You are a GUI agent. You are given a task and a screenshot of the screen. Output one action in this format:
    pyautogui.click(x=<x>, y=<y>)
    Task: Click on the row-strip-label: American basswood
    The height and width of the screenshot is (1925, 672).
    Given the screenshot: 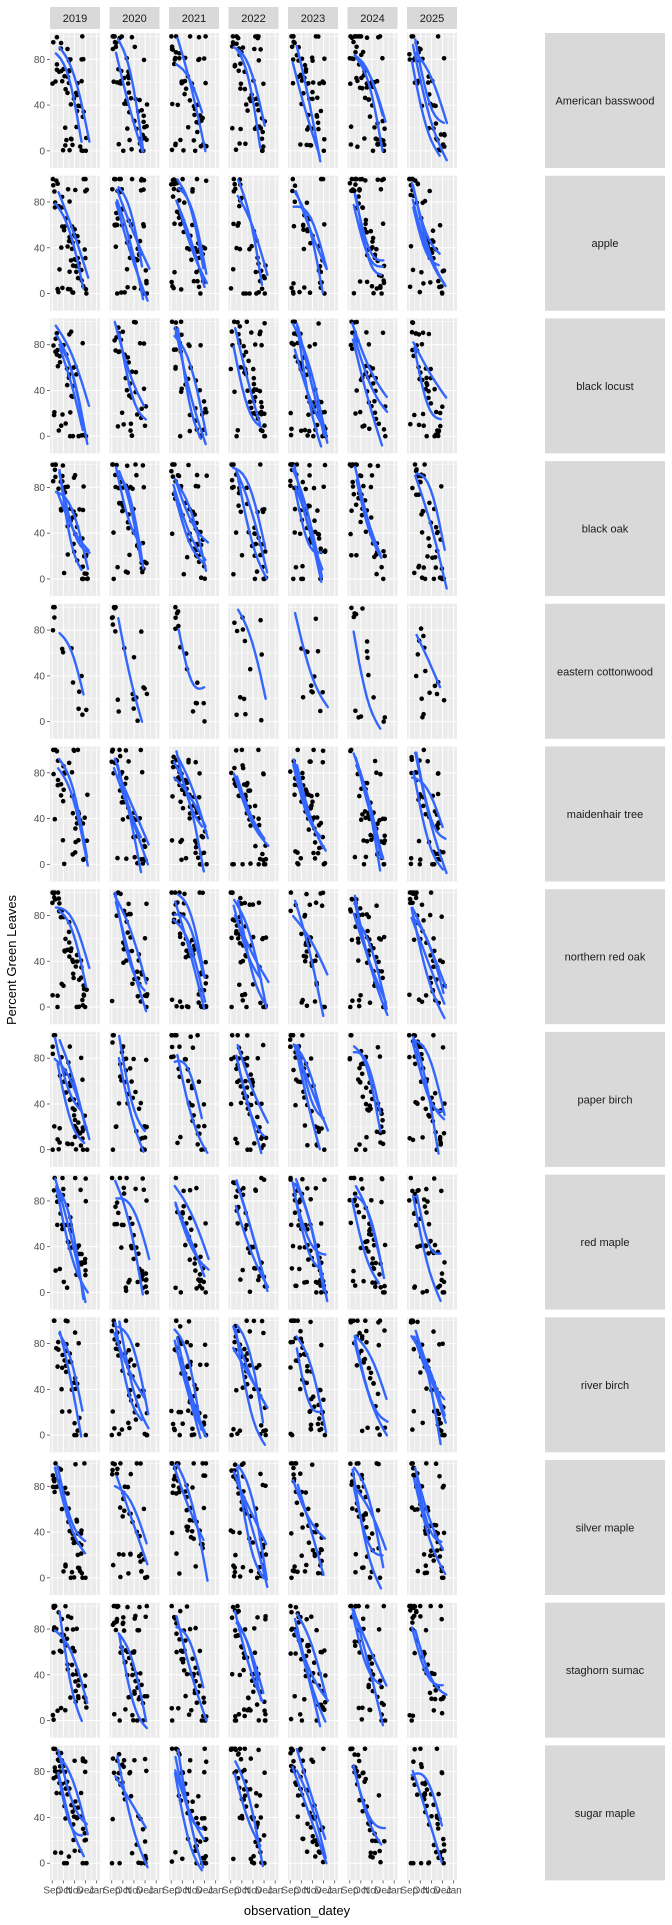 What is the action you would take?
    pyautogui.click(x=604, y=102)
    